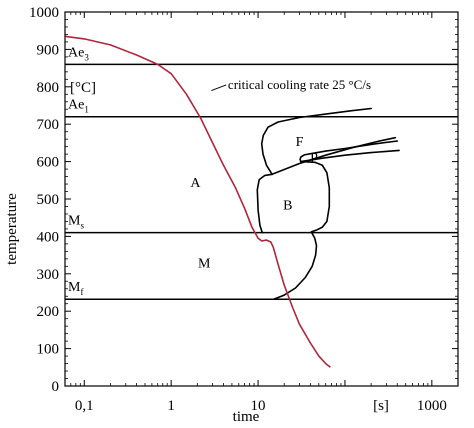 The width and height of the screenshot is (474, 428). I want to click on cooling-rate-annotation: critical cooling rate 25 °C/s, so click(299, 84).